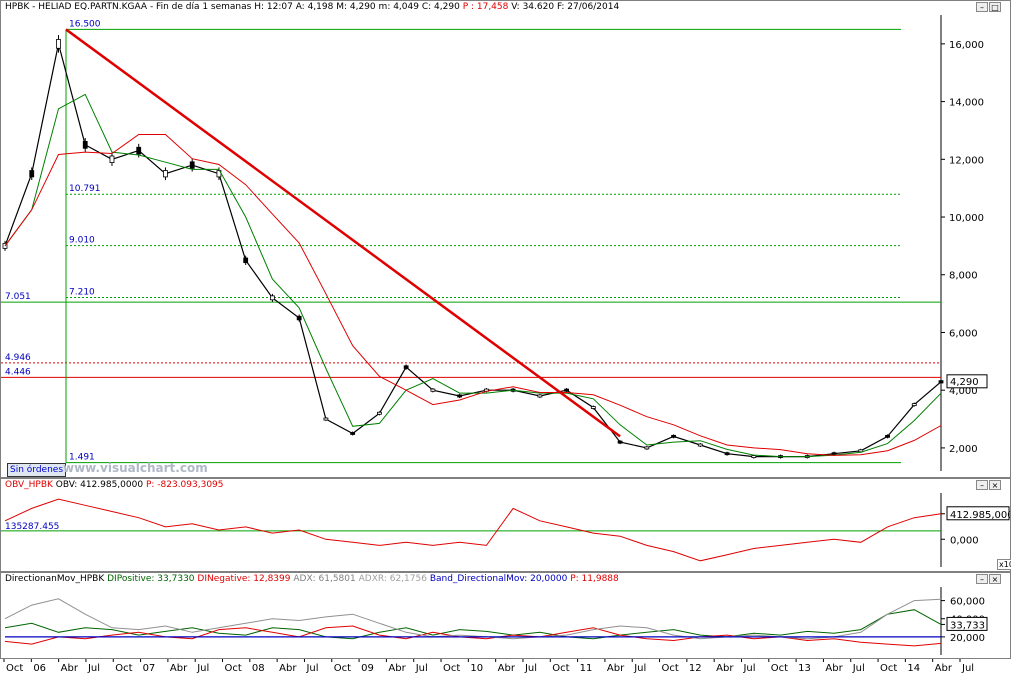 Image resolution: width=1011 pixels, height=673 pixels. What do you see at coordinates (18, 372) in the screenshot?
I see `level-label: 4.446` at bounding box center [18, 372].